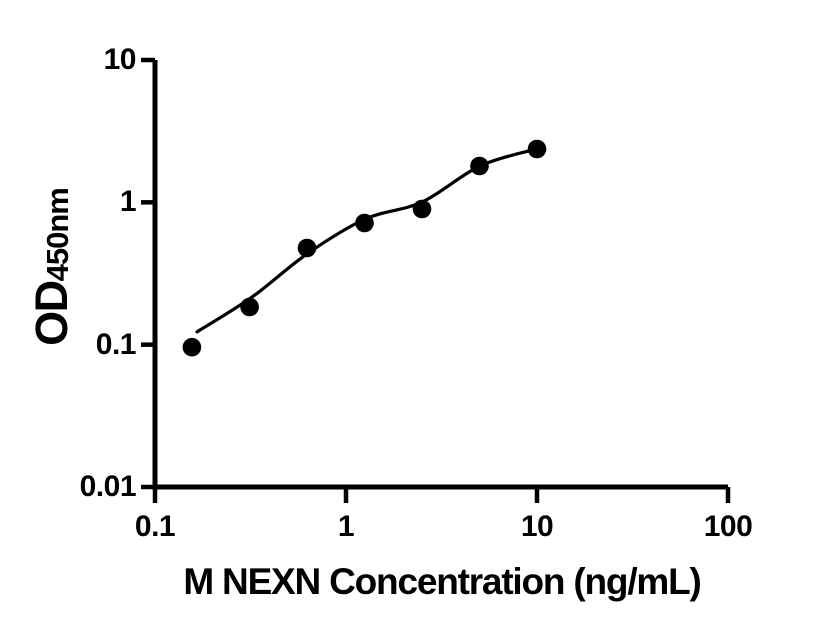 The height and width of the screenshot is (640, 816). I want to click on x-axis-title: M NEXN Concentration (ng/mL), so click(442, 581).